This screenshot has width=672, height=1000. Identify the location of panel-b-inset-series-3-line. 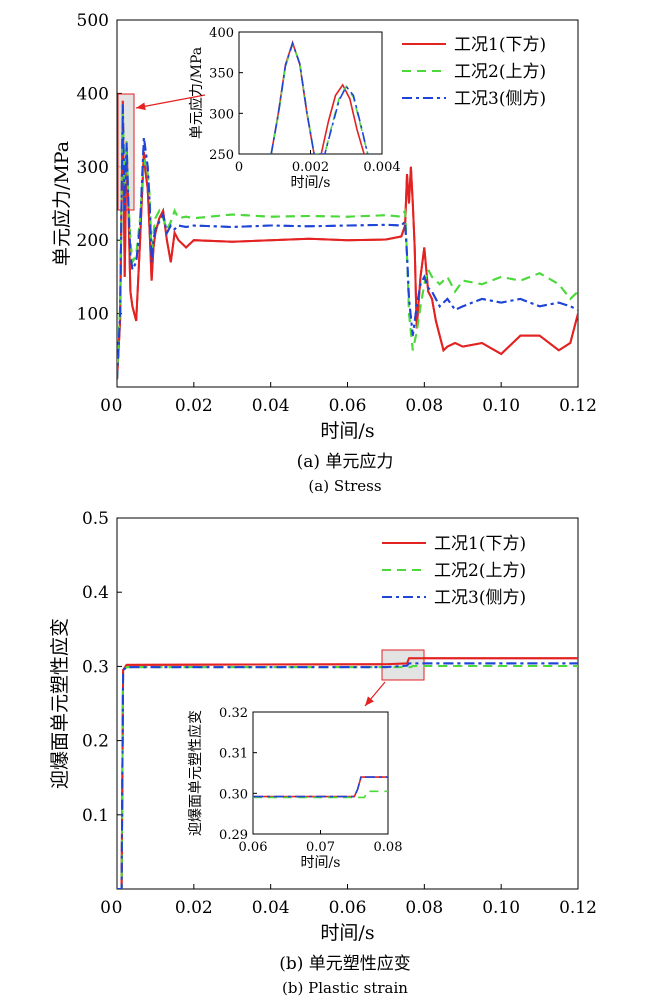
(320, 787).